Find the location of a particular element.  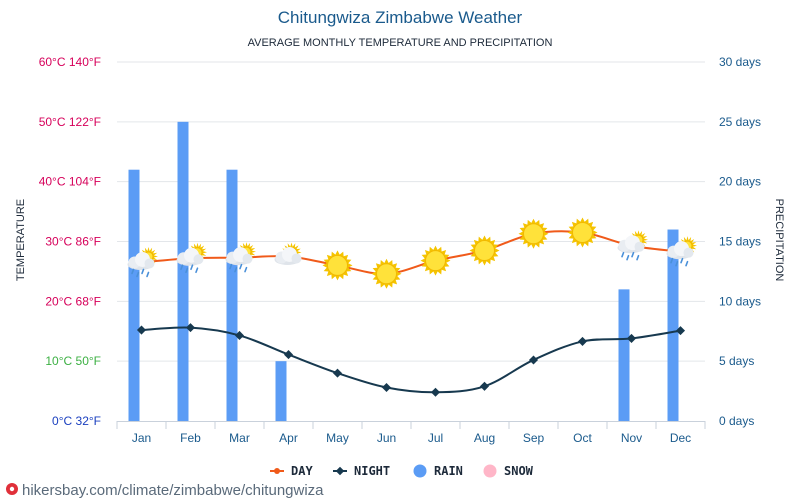

legend-item-night: NIGHT is located at coordinates (361, 471).